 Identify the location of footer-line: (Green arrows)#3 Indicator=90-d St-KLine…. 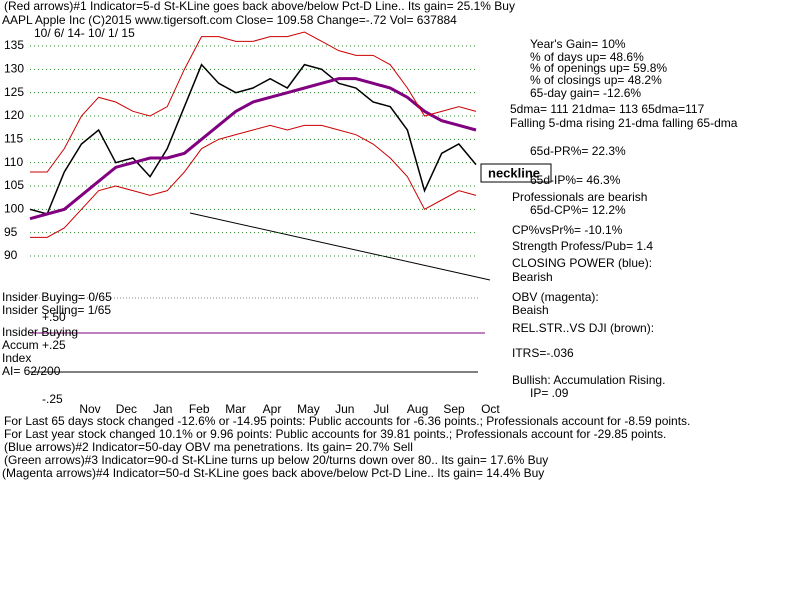
(276, 460).